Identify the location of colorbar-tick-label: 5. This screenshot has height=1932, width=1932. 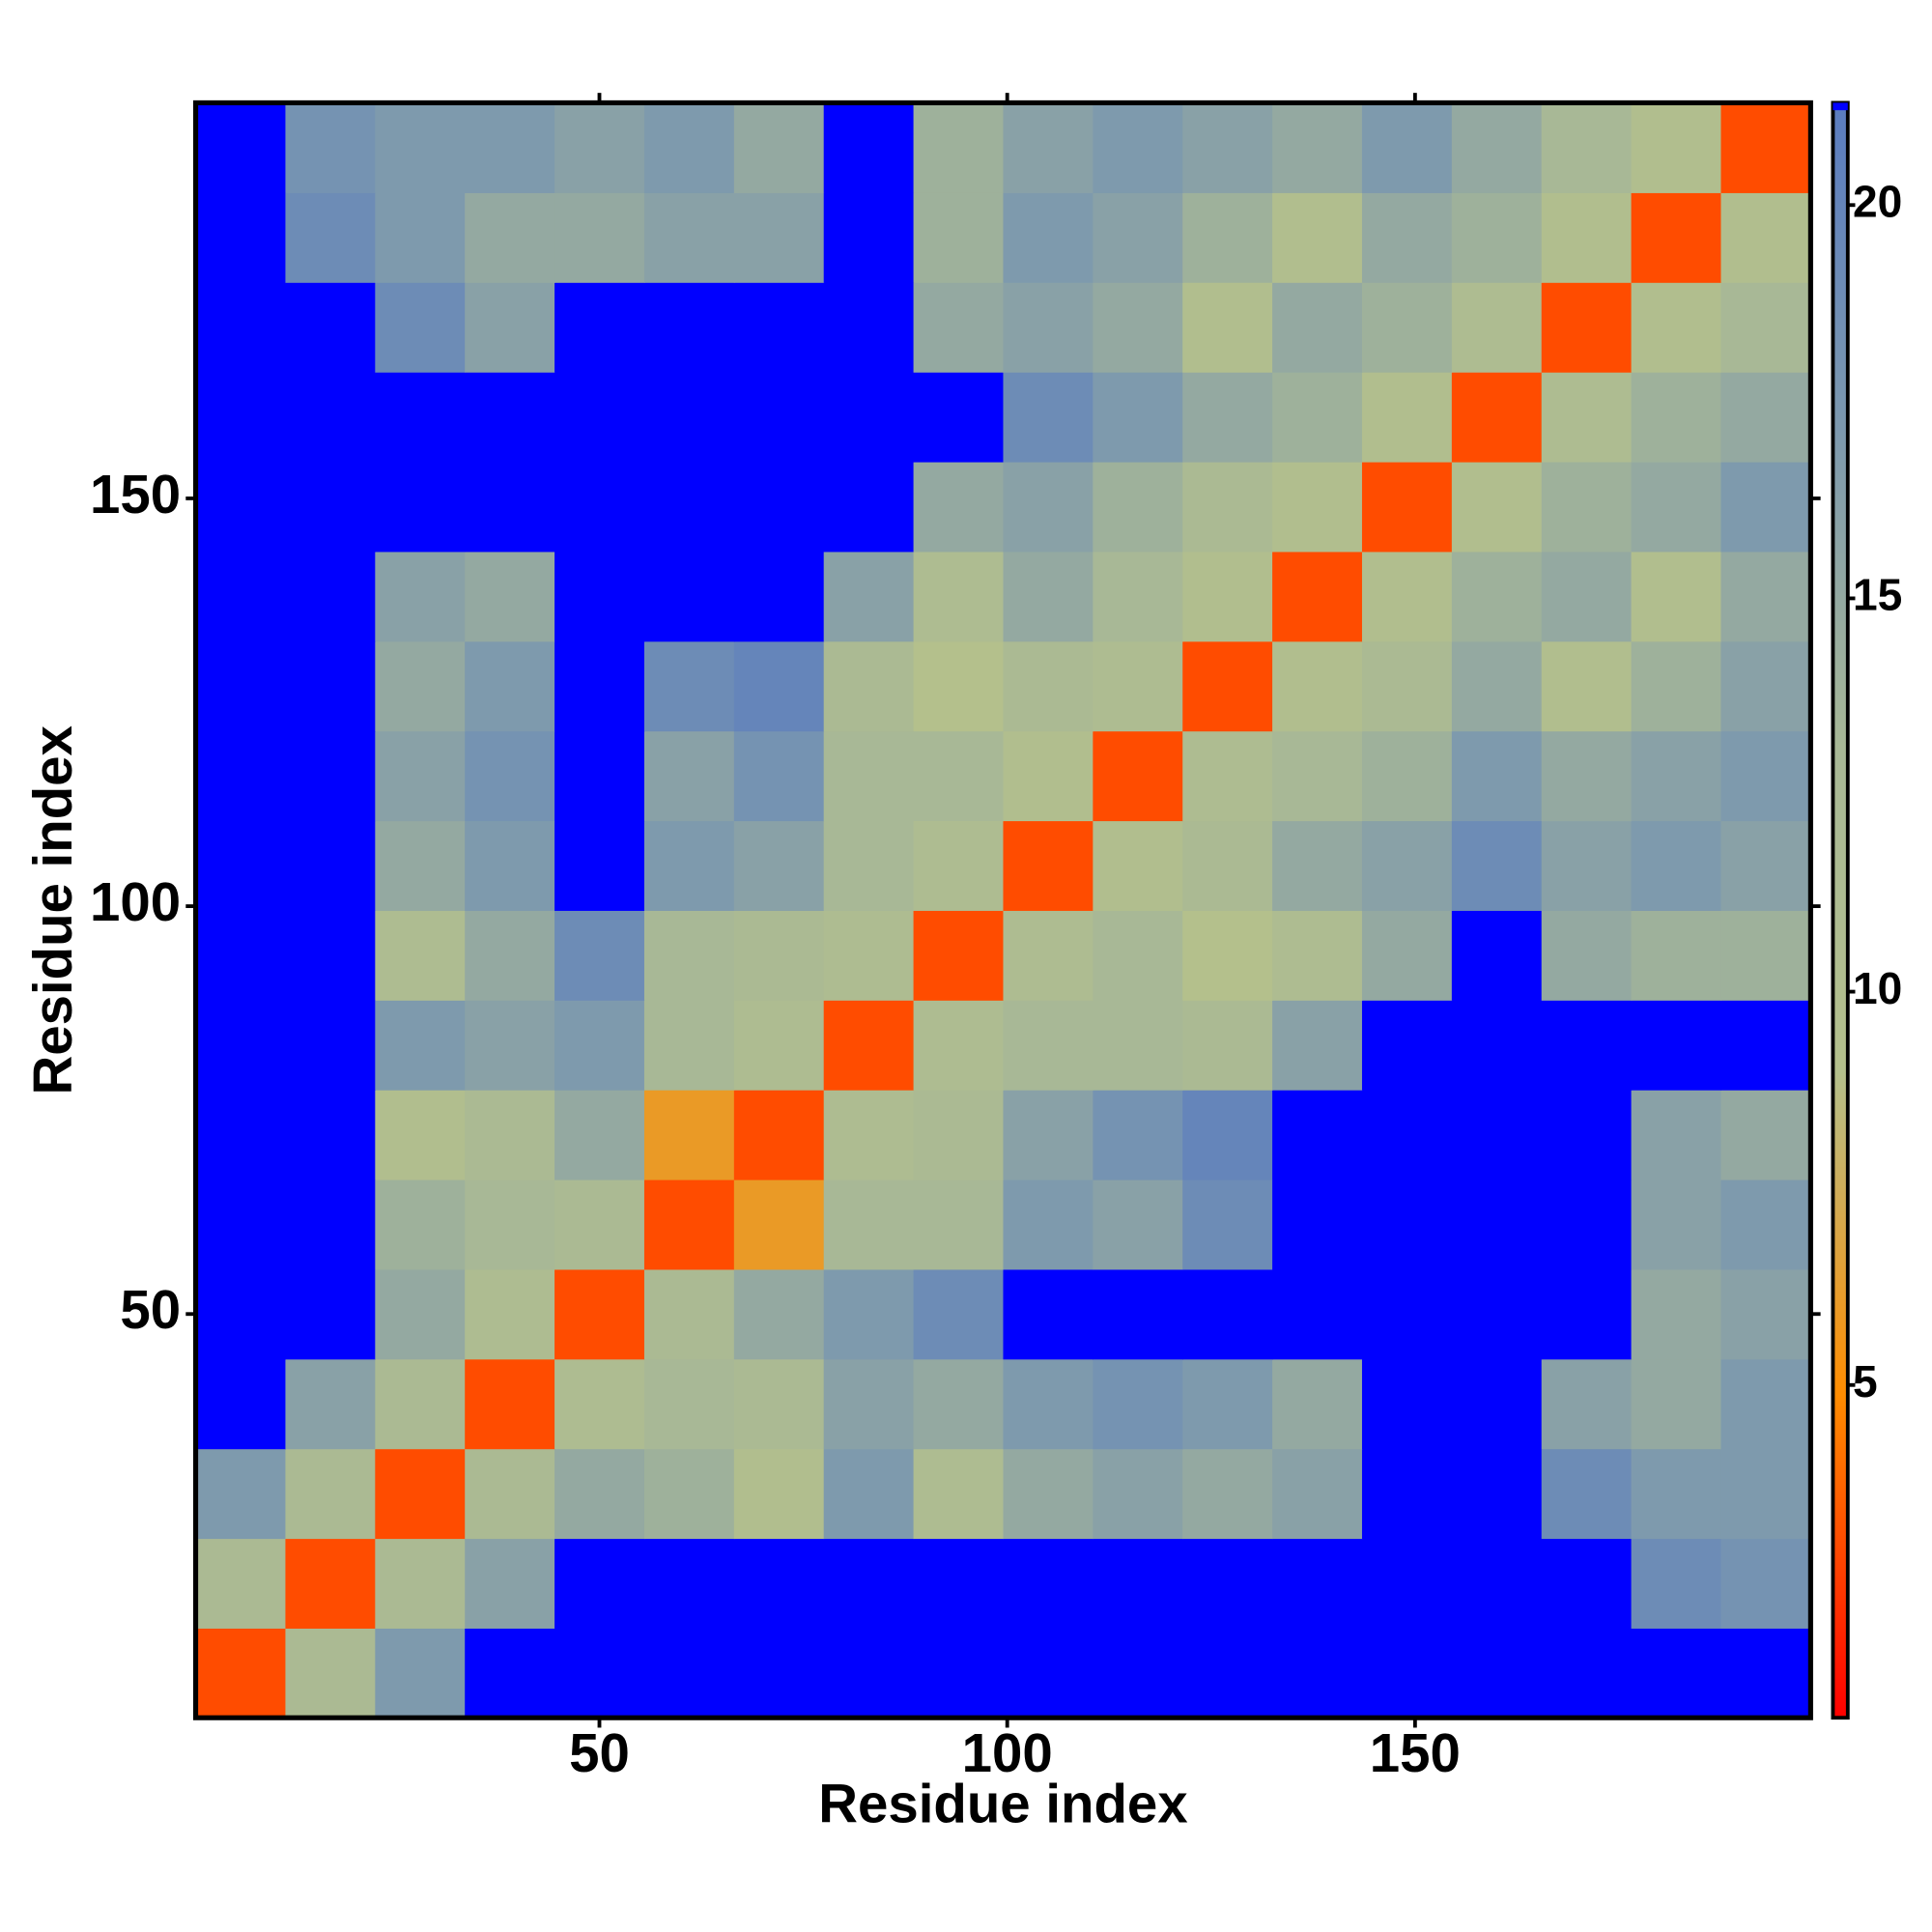
(1865, 1381).